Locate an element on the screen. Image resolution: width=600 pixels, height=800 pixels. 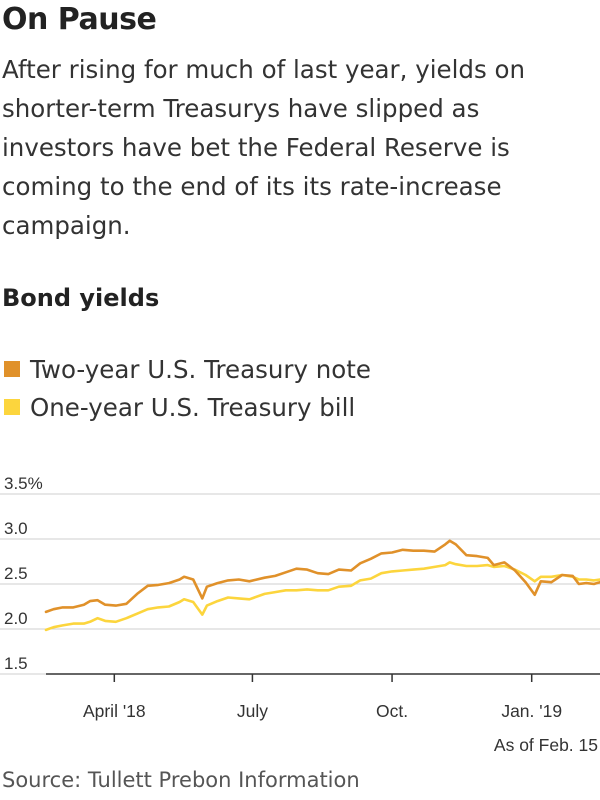
y-tick-label: 1.5 is located at coordinates (16, 663).